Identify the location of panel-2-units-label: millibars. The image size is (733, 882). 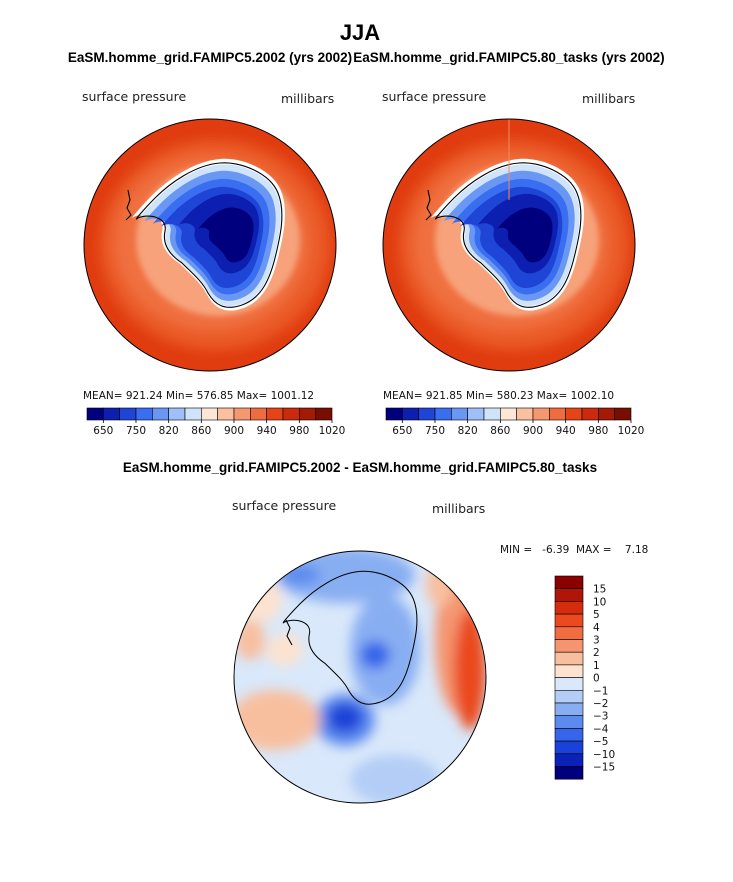
(608, 98).